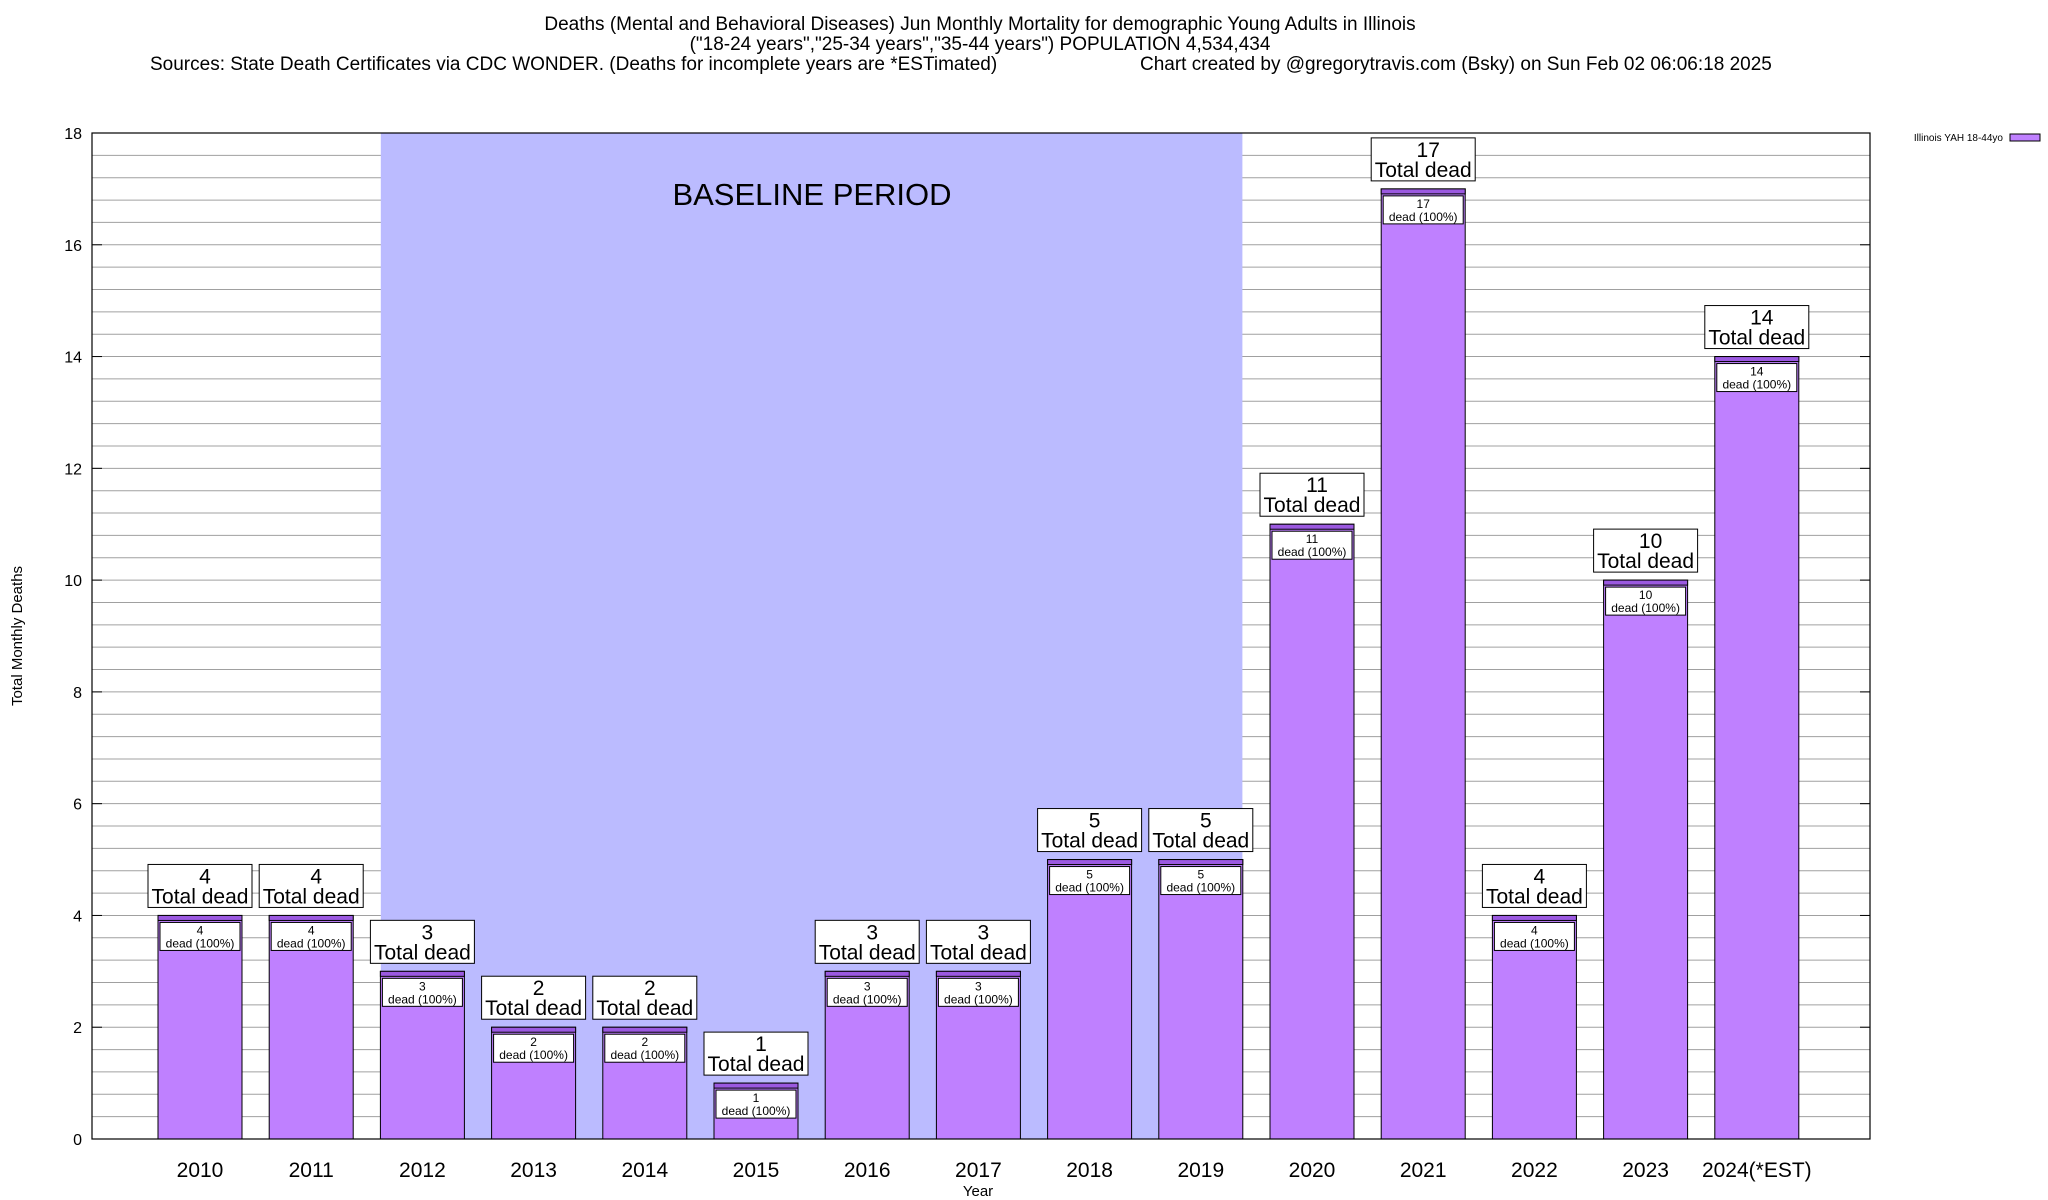 The width and height of the screenshot is (2048, 1200). I want to click on bar-cap-2022, so click(1534, 917).